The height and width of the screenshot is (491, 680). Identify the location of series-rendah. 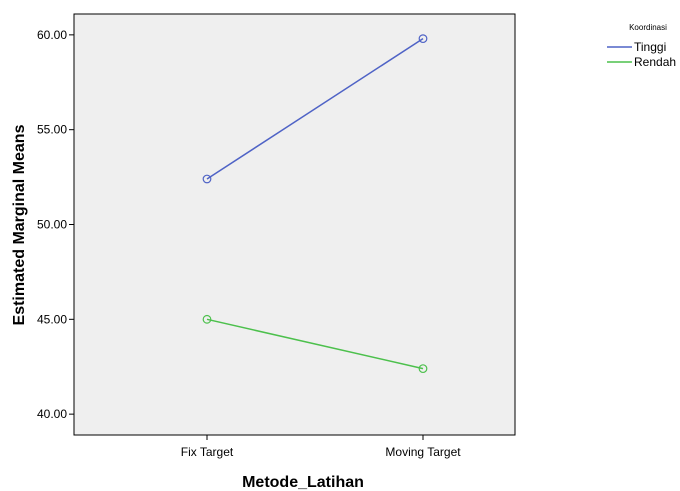
(315, 344).